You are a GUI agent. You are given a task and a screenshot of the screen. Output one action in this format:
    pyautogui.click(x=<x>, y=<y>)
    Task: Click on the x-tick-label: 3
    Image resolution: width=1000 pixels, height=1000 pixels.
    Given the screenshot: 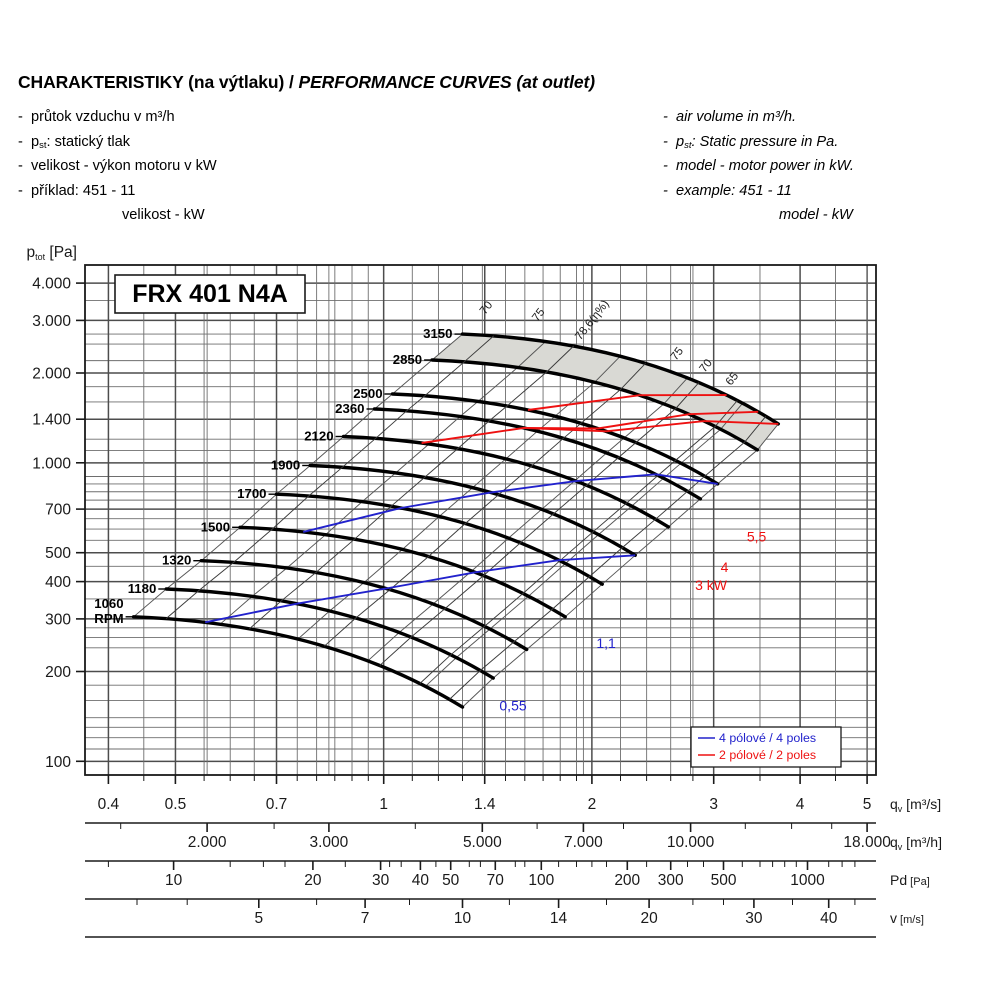 What is the action you would take?
    pyautogui.click(x=713, y=804)
    